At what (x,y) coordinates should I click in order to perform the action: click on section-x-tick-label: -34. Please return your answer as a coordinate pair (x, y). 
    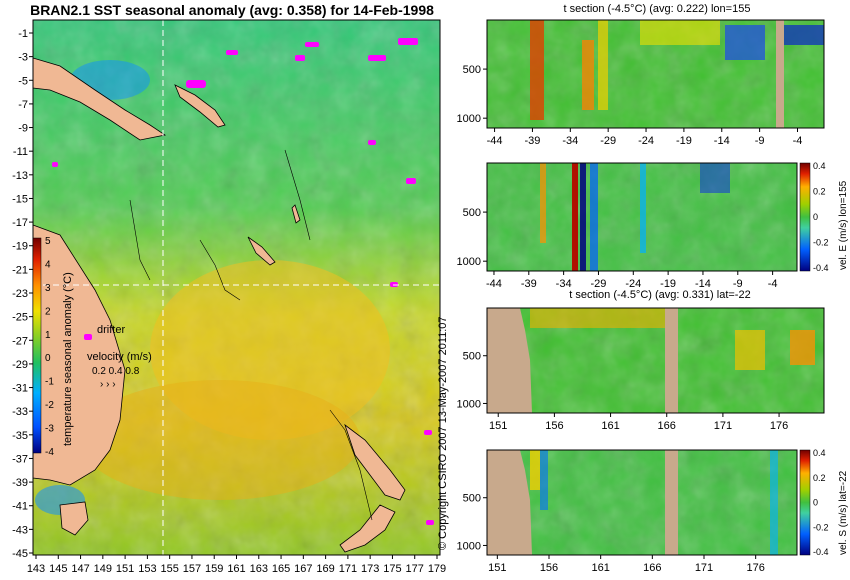
    Looking at the image, I should click on (570, 141).